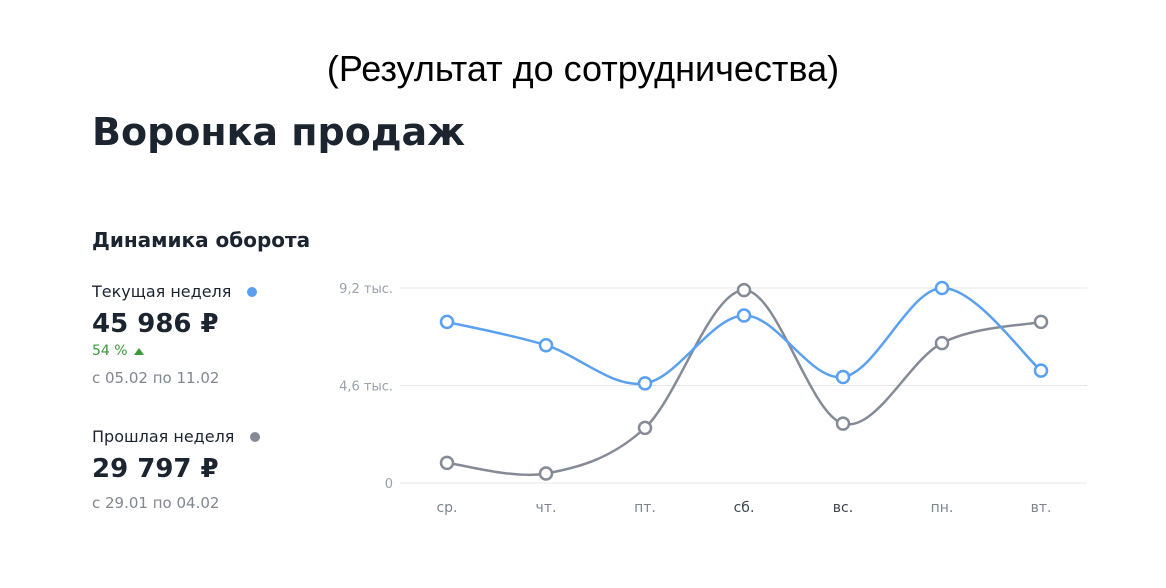 Image resolution: width=1166 pixels, height=588 pixels. What do you see at coordinates (279, 132) in the screenshot?
I see `page-title: Воронка продаж` at bounding box center [279, 132].